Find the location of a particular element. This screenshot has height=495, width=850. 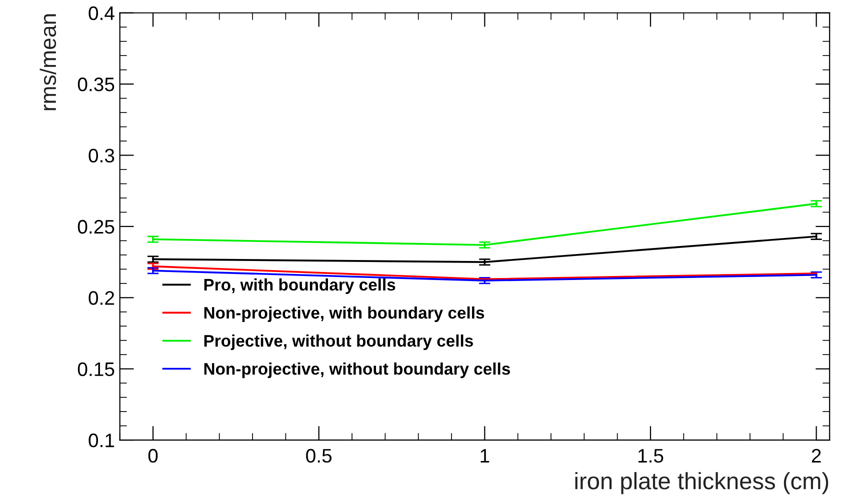

legend-label: Non-projective, with boundary cells is located at coordinates (344, 314).